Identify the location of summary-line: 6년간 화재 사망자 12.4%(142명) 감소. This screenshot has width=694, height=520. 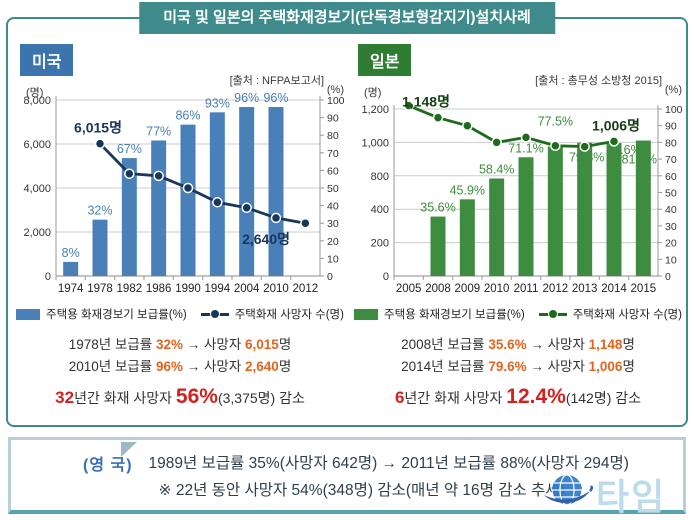
(518, 397).